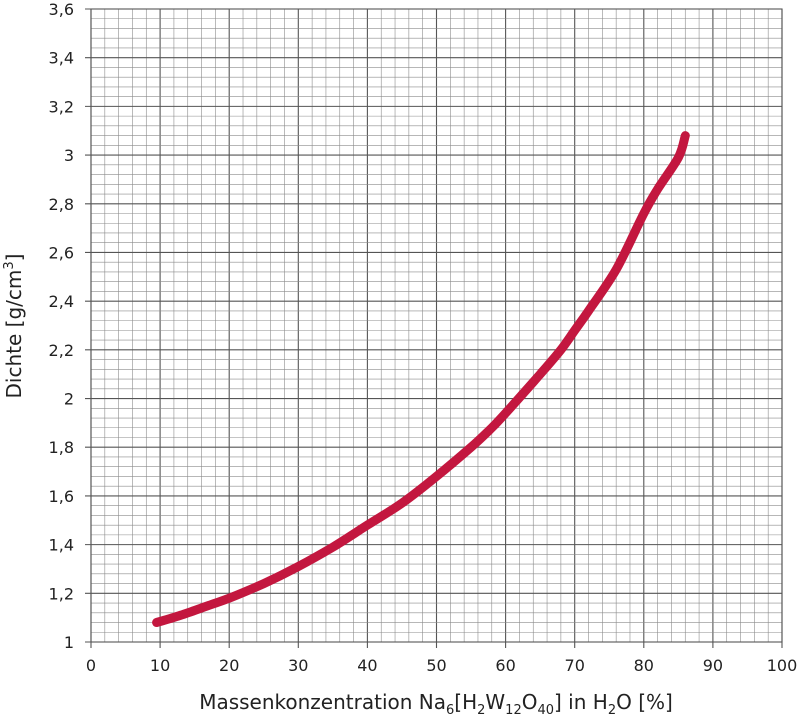 Image resolution: width=800 pixels, height=725 pixels. Describe the element at coordinates (322, 702) in the screenshot. I see `x-axis-label-part: Massenkonzentration Na` at that location.